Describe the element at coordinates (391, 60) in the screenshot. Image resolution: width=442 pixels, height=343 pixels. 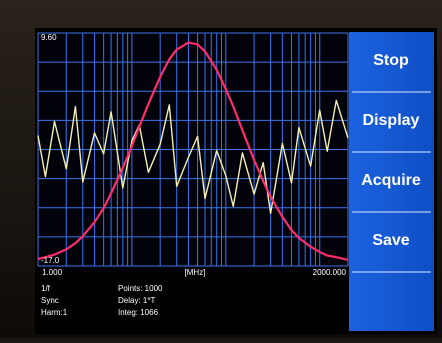
I see `button-label: Stop` at that location.